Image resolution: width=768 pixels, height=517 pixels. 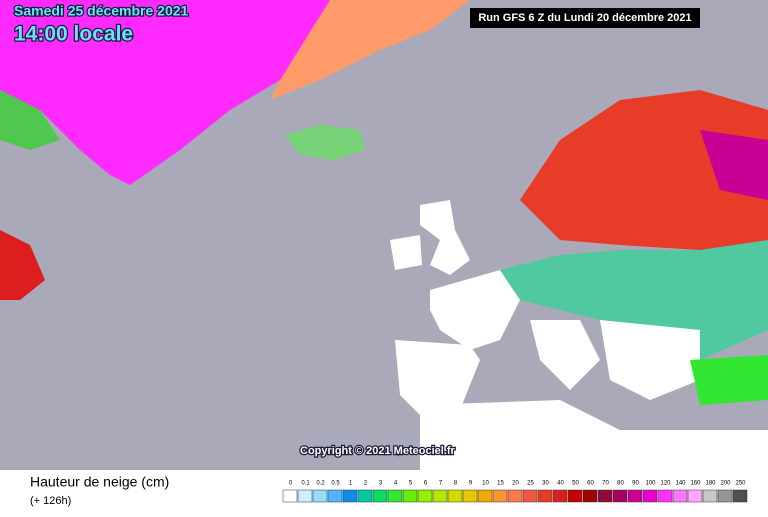 I want to click on legend-label: 160, so click(x=695, y=484).